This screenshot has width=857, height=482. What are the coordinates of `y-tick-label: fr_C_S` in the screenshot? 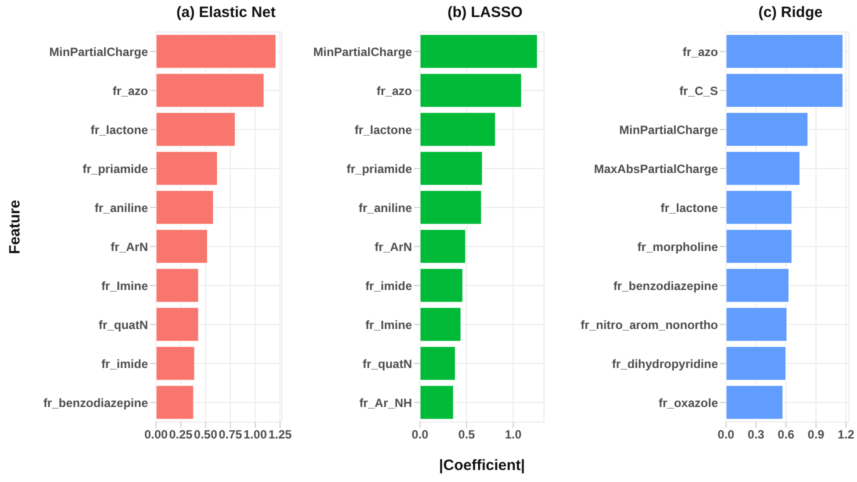 It's located at (698, 91).